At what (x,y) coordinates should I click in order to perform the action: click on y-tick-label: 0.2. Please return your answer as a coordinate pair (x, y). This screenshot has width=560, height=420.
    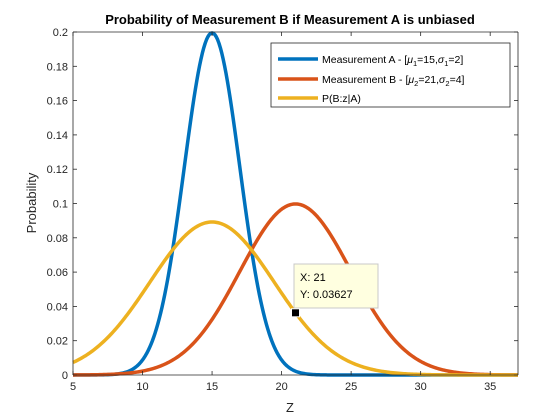
    Looking at the image, I should click on (60, 33).